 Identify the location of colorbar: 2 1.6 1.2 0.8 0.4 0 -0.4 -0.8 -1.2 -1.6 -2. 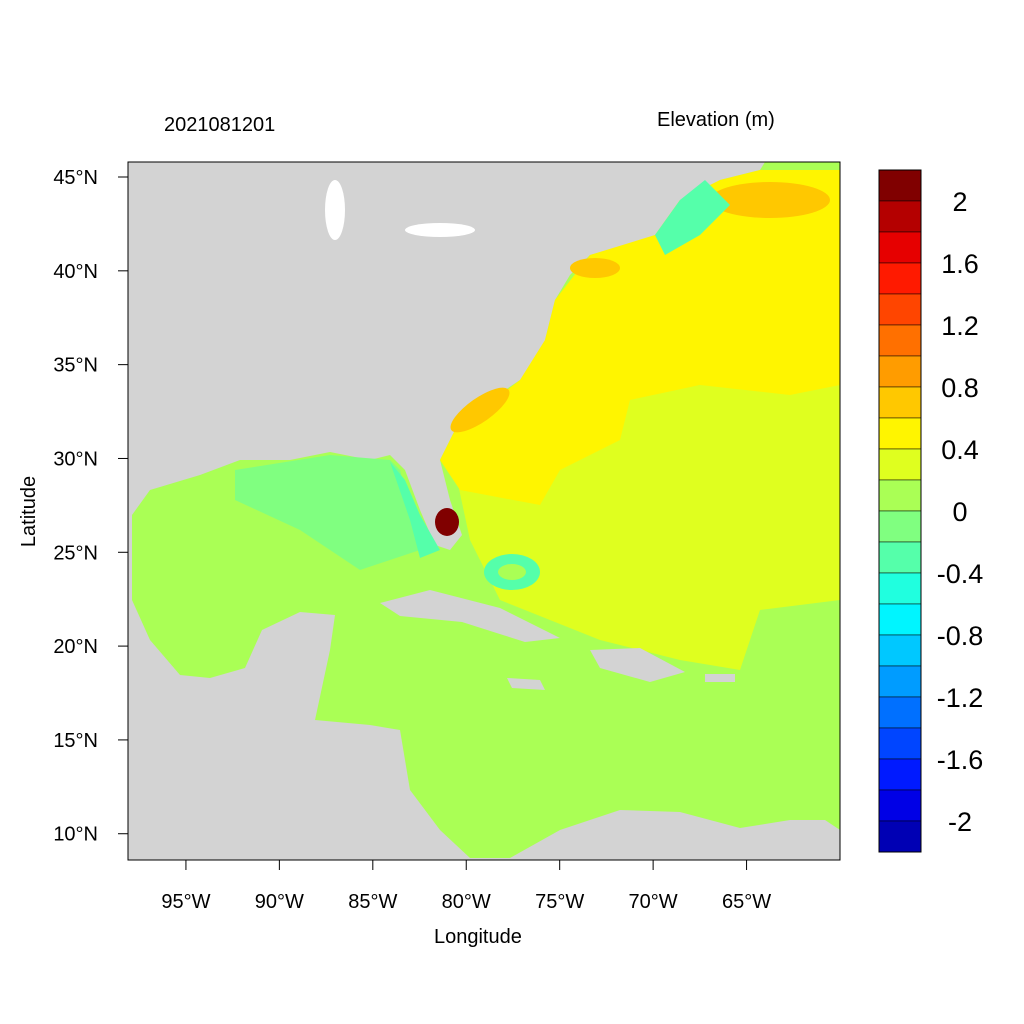
(931, 511).